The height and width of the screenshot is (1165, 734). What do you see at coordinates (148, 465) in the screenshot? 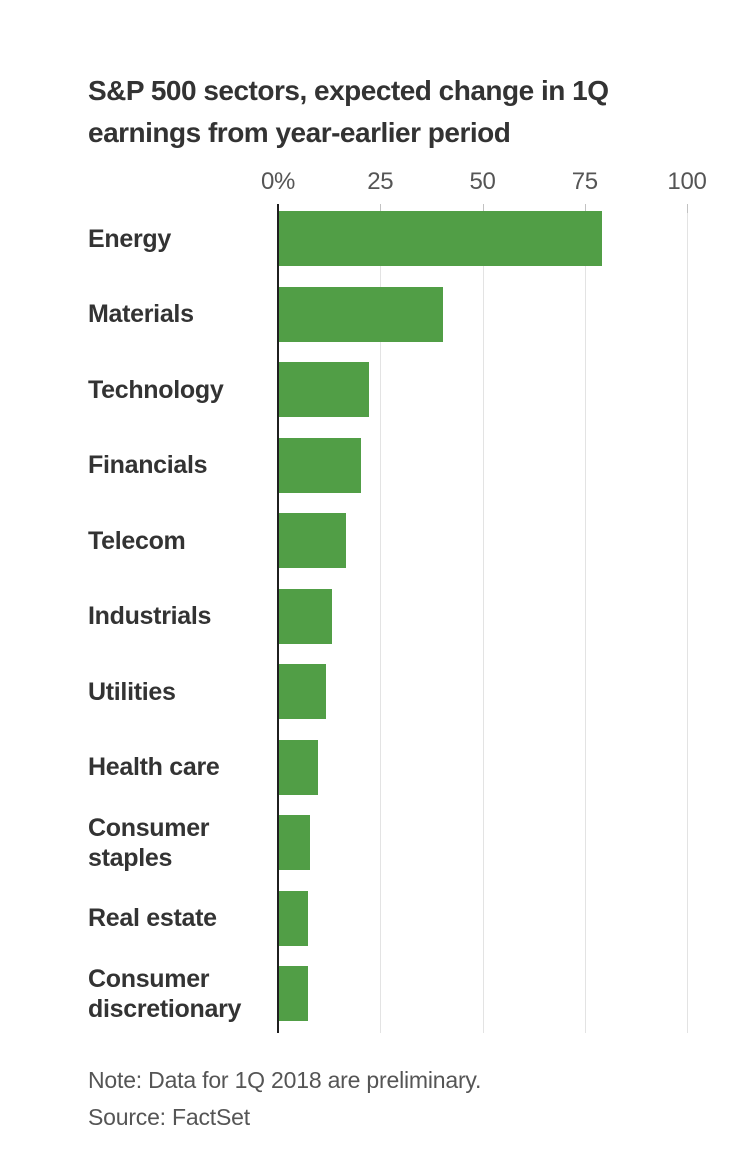
I see `category-label: Financials` at bounding box center [148, 465].